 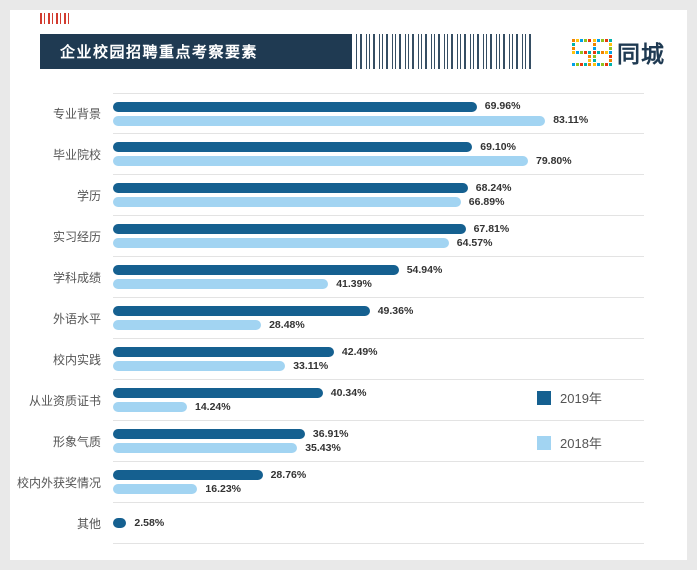 I want to click on bar-value-2019: 36.91%, so click(x=330, y=433).